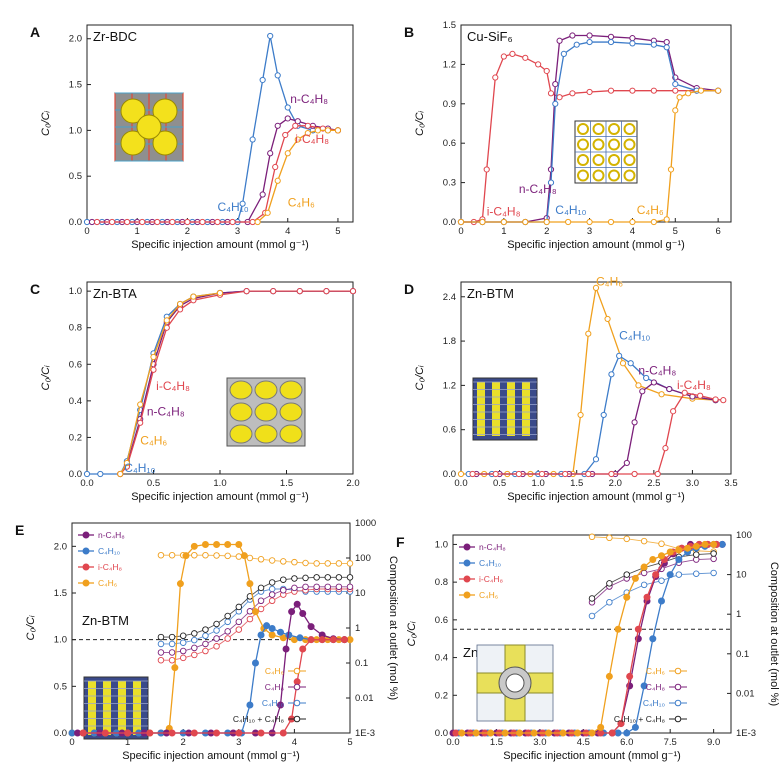  Describe the element at coordinates (490, 36) in the screenshot. I see `panel-title: Cu-SiF₆` at that location.